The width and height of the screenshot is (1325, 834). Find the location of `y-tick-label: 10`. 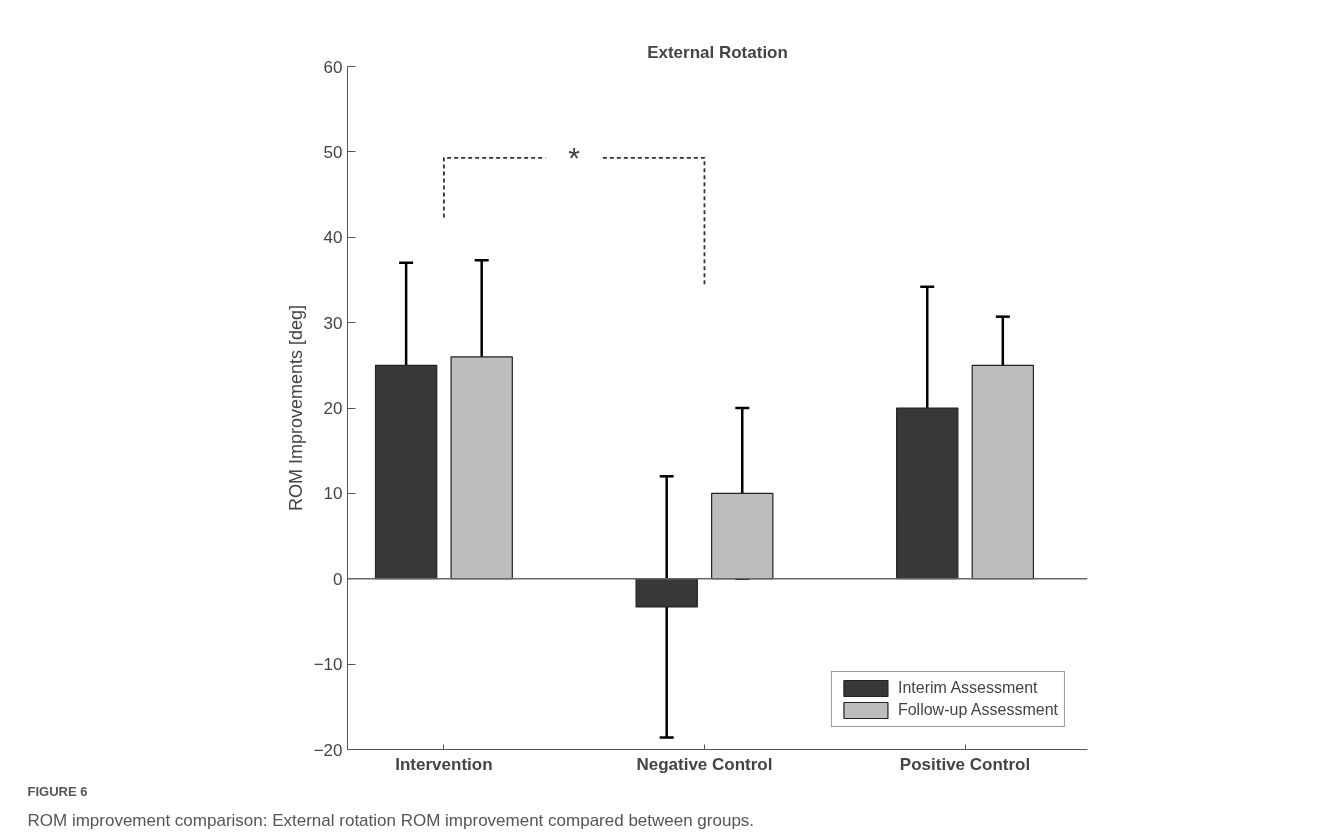

y-tick-label: 10 is located at coordinates (333, 494).